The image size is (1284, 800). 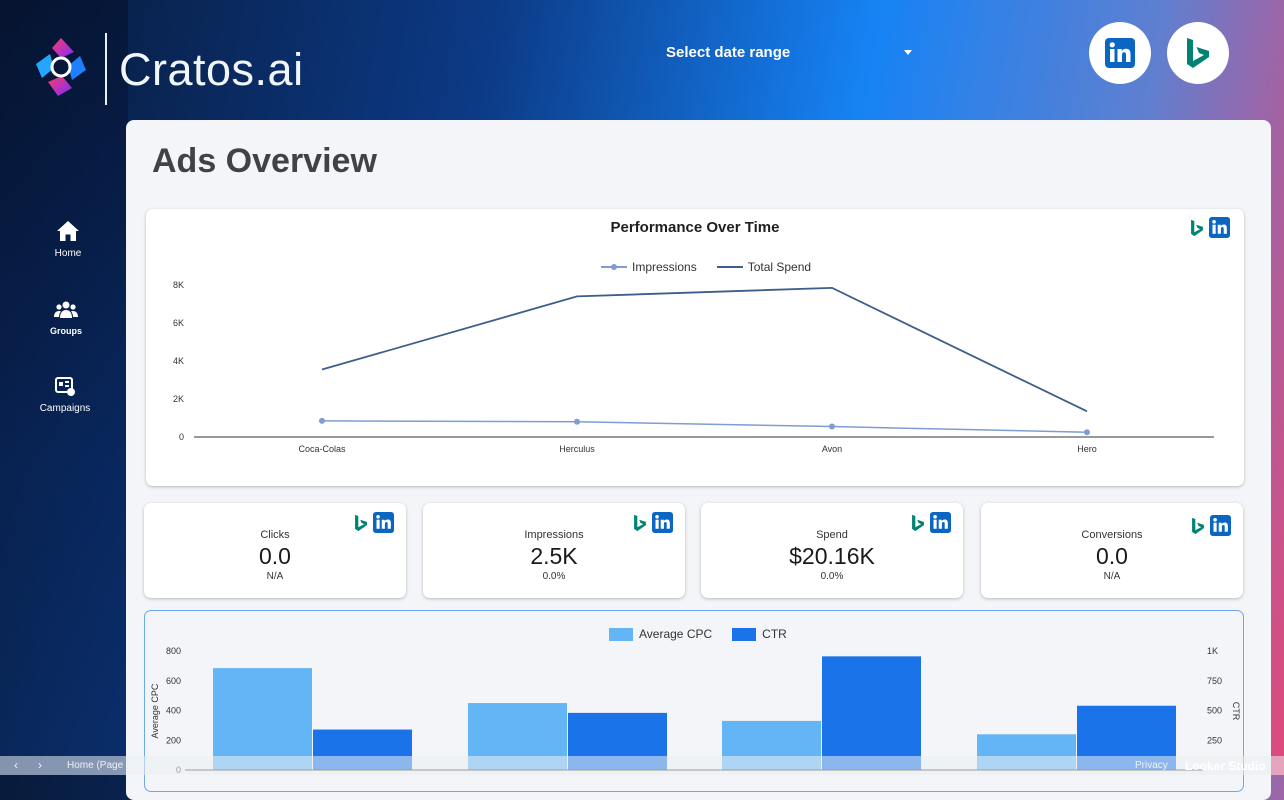 I want to click on kpi-title: Spend, so click(x=832, y=535).